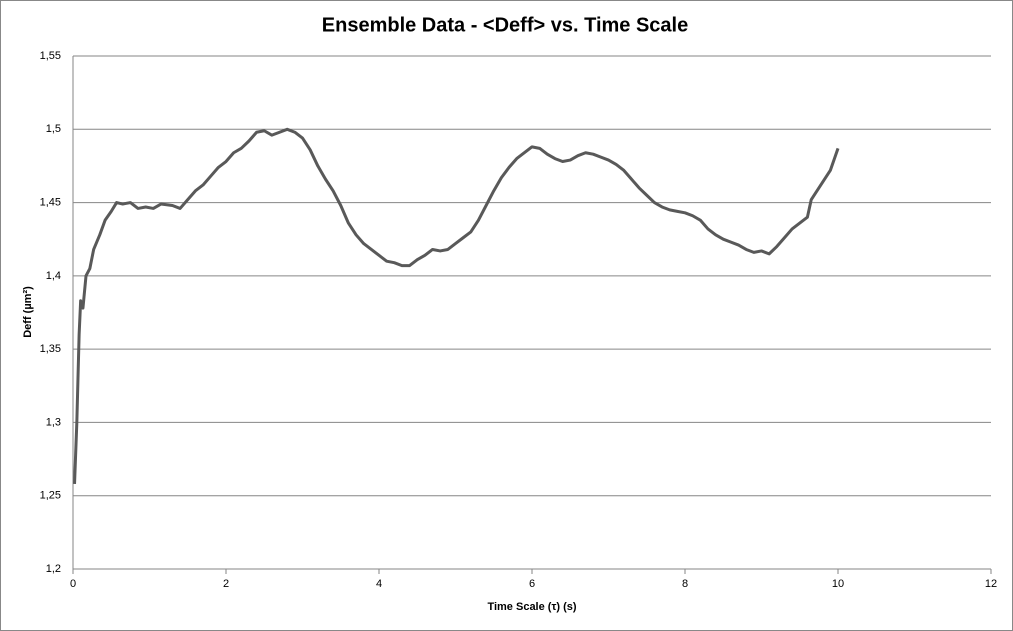  What do you see at coordinates (53, 276) in the screenshot?
I see `y-tick-label: 1,4` at bounding box center [53, 276].